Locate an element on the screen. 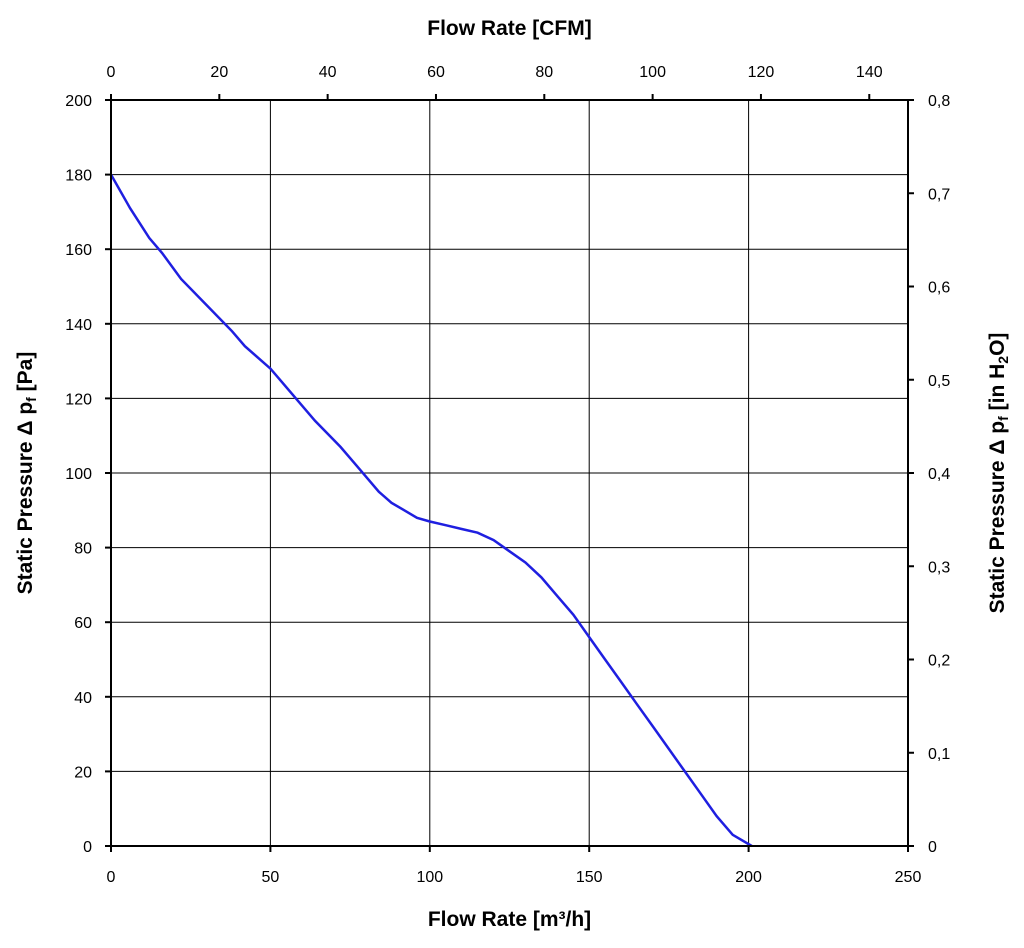  y-tick-label: 120 is located at coordinates (78, 399).